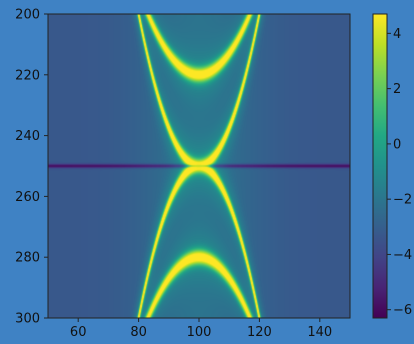 The image size is (414, 344). What do you see at coordinates (399, 172) in the screenshot?
I see `colorbar-axis: 4 2 0 −2 −4 −6` at bounding box center [399, 172].